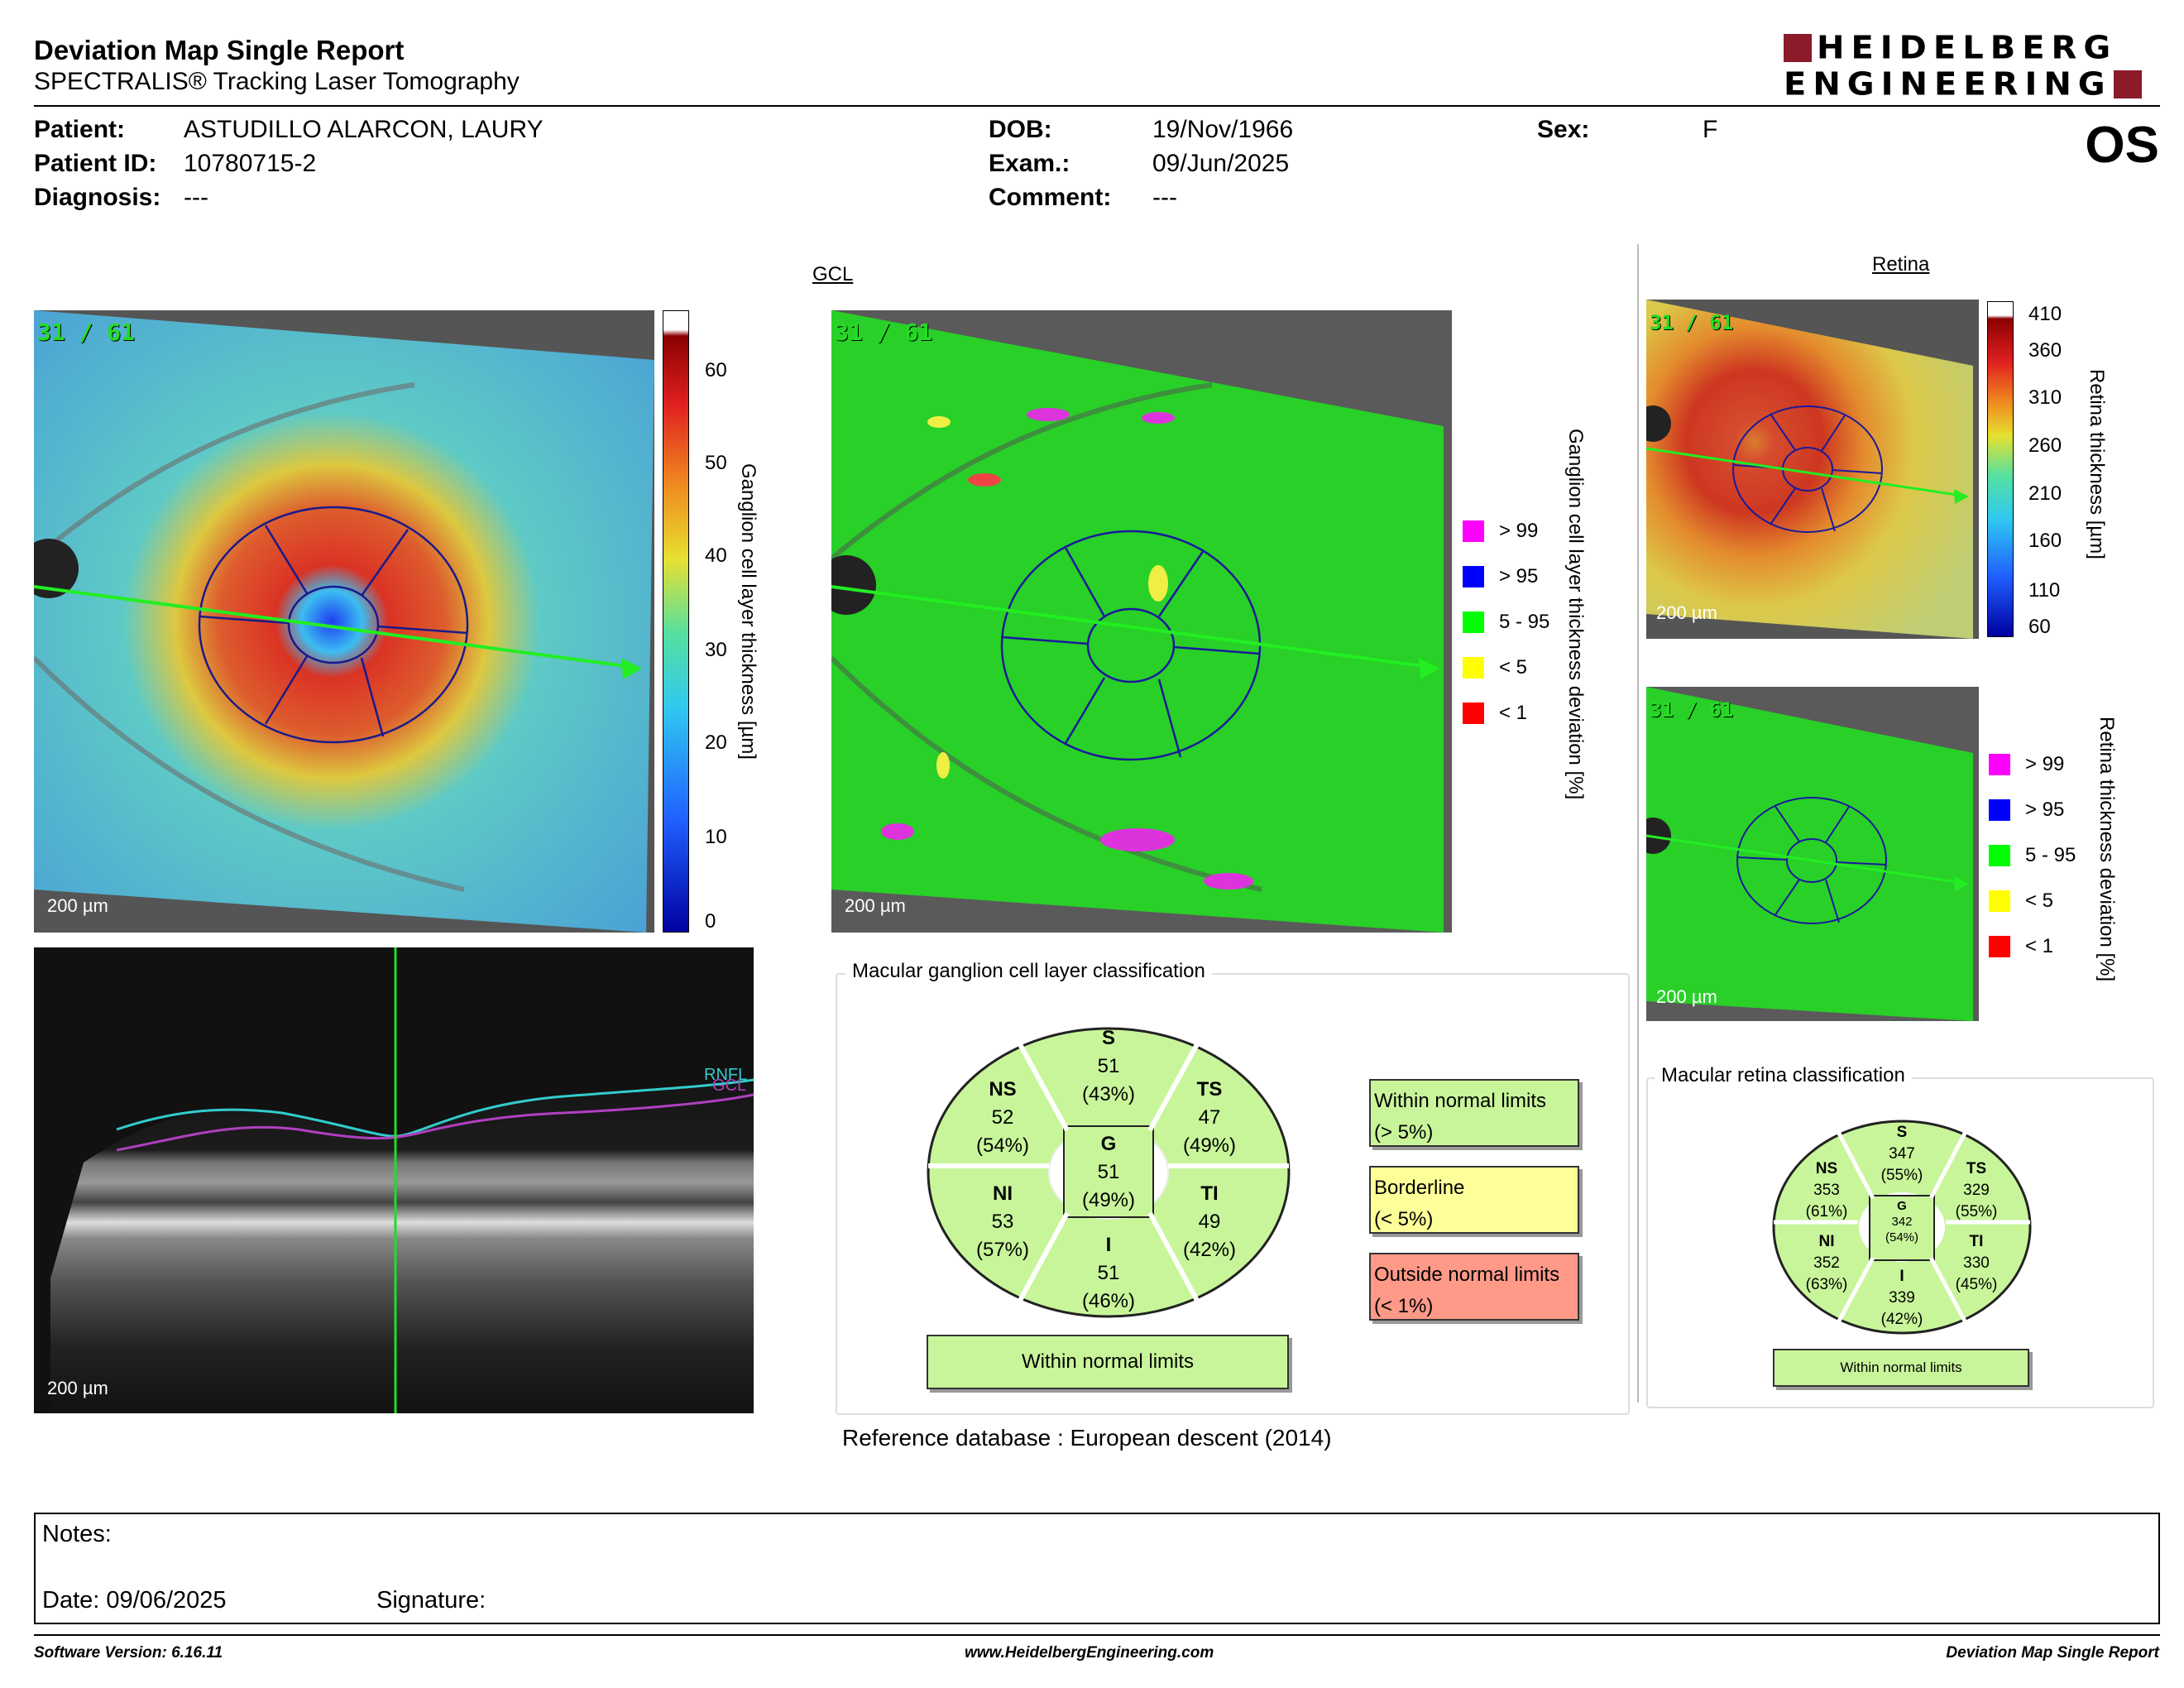 The height and width of the screenshot is (1688, 2184). I want to click on retina-cb-tick: 310, so click(2045, 397).